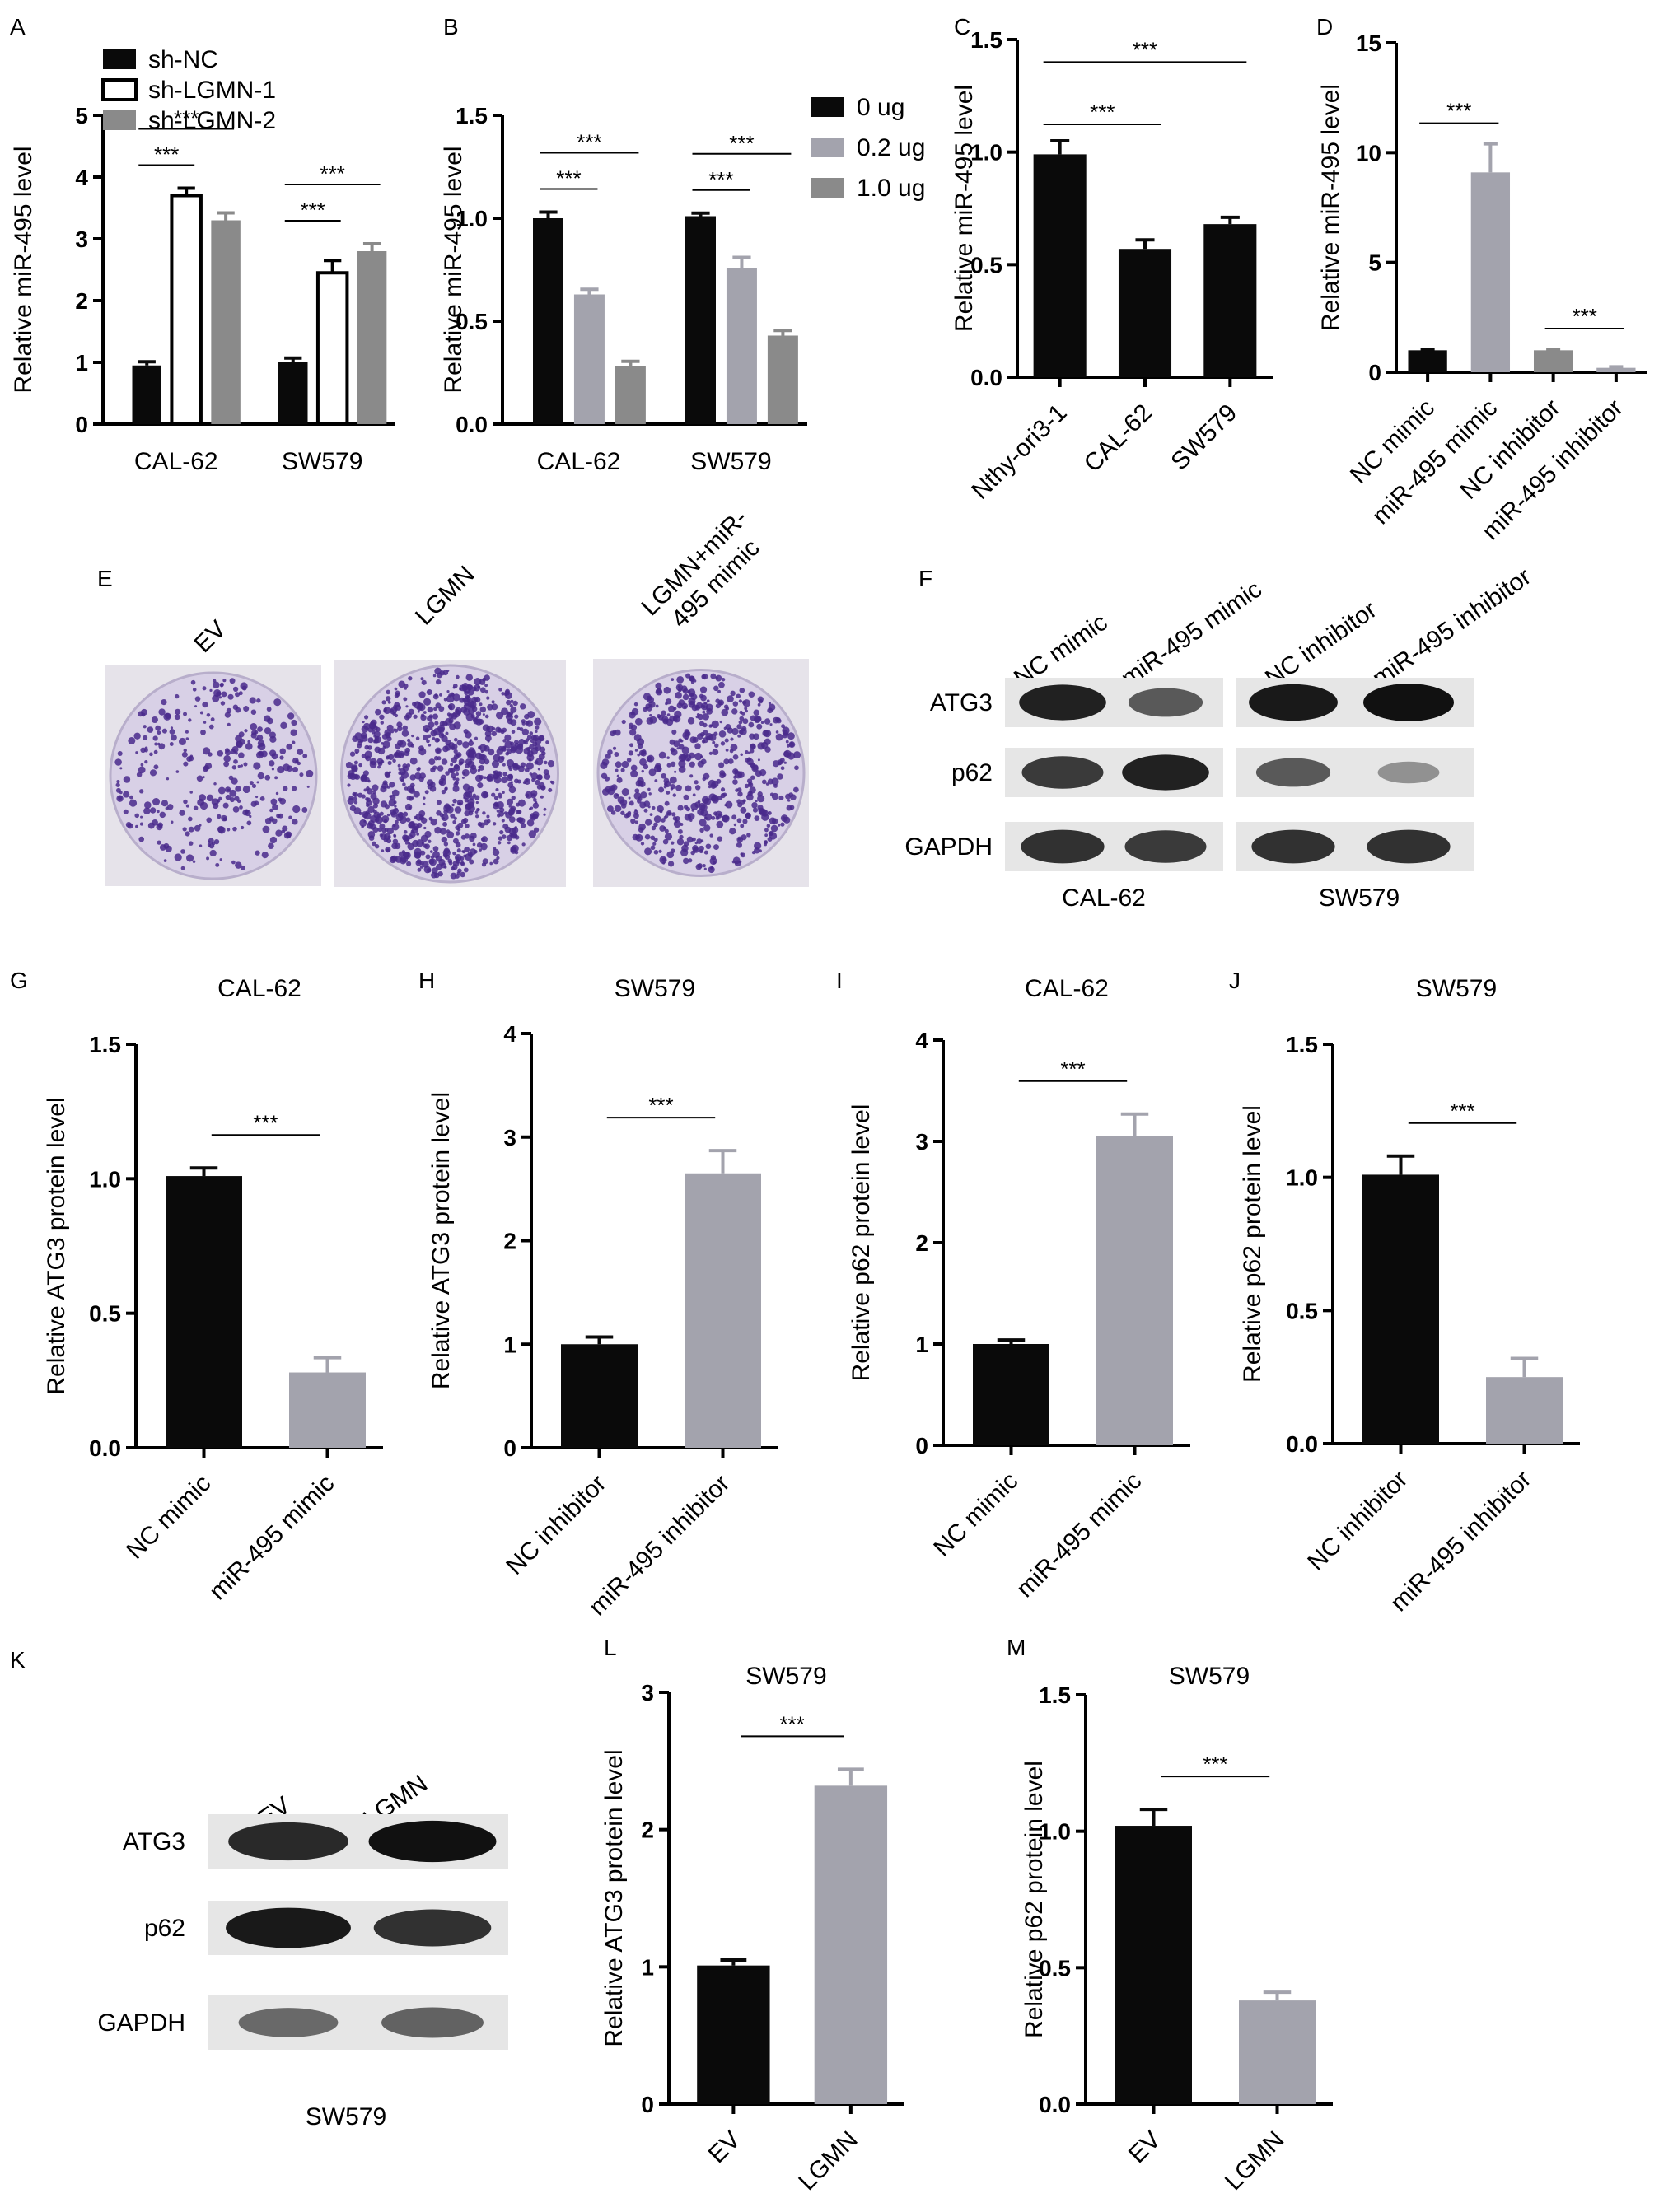 This screenshot has height=2212, width=1673. I want to click on bar-B, so click(548, 321).